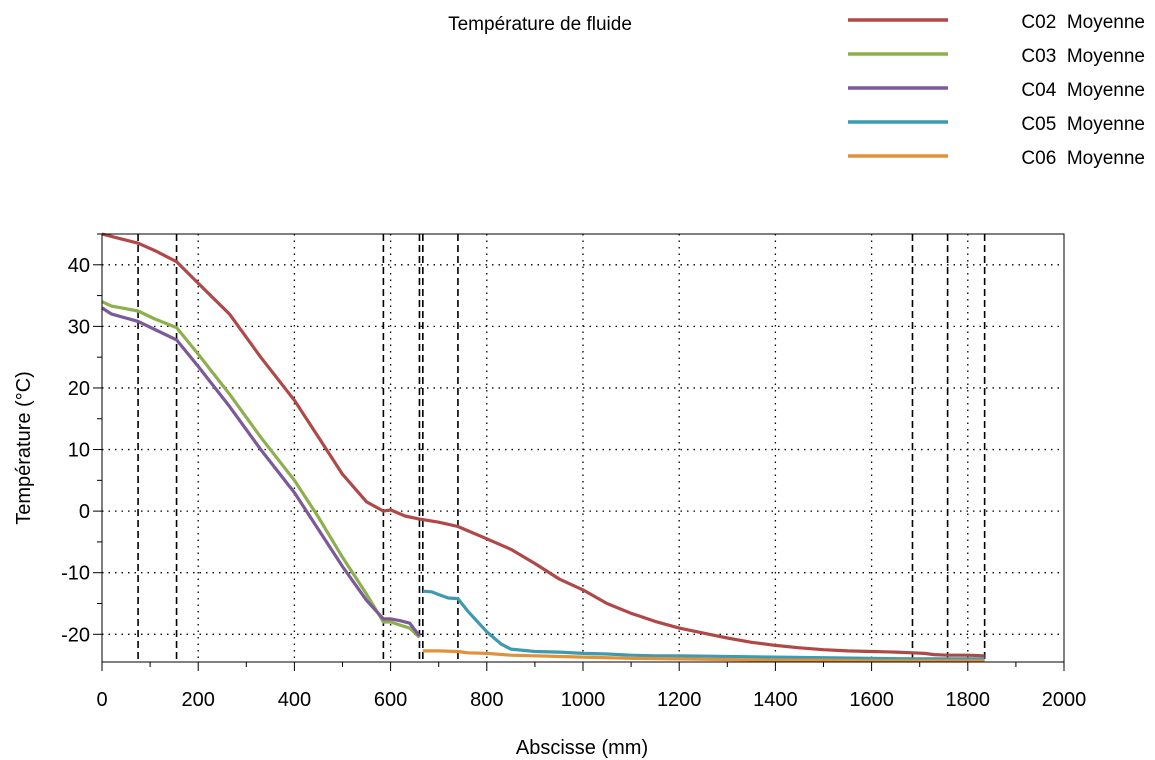 This screenshot has width=1155, height=760. Describe the element at coordinates (294, 700) in the screenshot. I see `x-tick-label: 400` at that location.